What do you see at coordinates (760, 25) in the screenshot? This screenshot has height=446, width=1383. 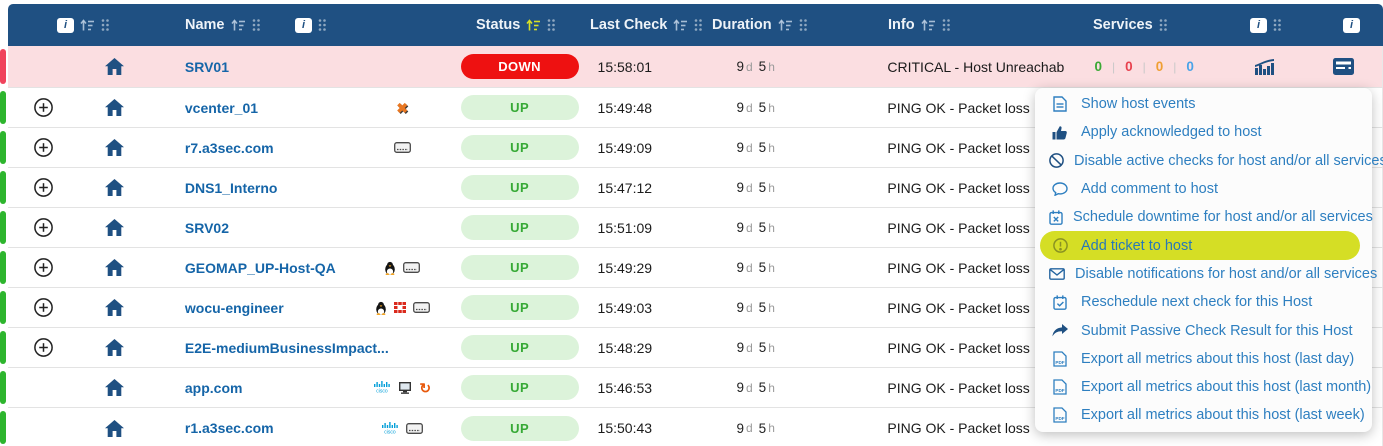 I see `column-header-duration: Duration` at bounding box center [760, 25].